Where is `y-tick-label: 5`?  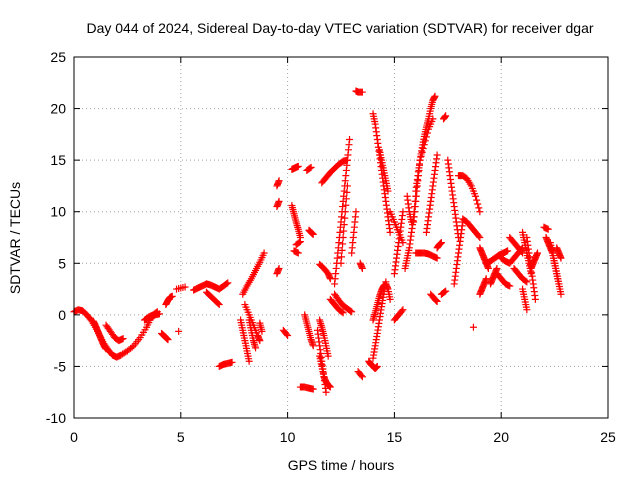
y-tick-label: 5 is located at coordinates (62, 263).